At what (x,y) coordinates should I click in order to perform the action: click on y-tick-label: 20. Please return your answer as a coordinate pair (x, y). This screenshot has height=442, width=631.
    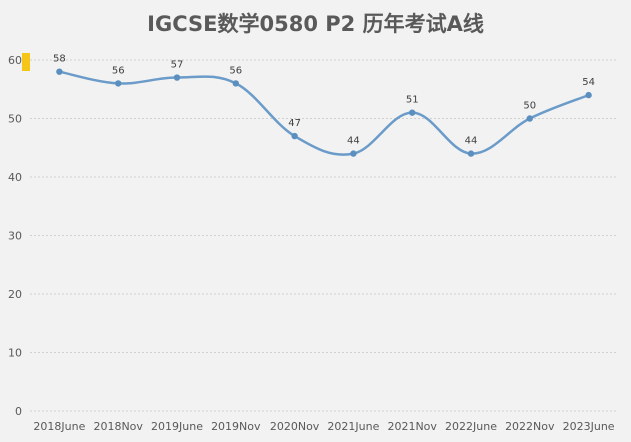
    Looking at the image, I should click on (15, 294).